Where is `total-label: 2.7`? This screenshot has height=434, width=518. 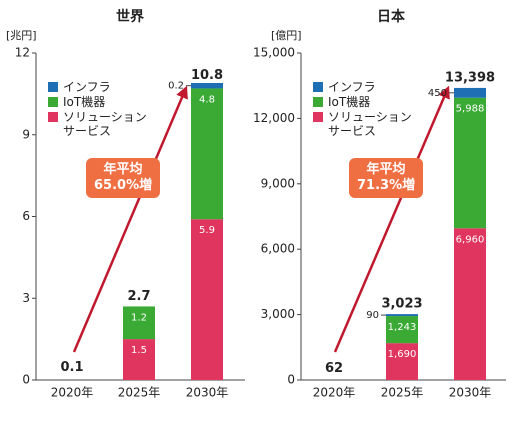
total-label: 2.7 is located at coordinates (138, 296).